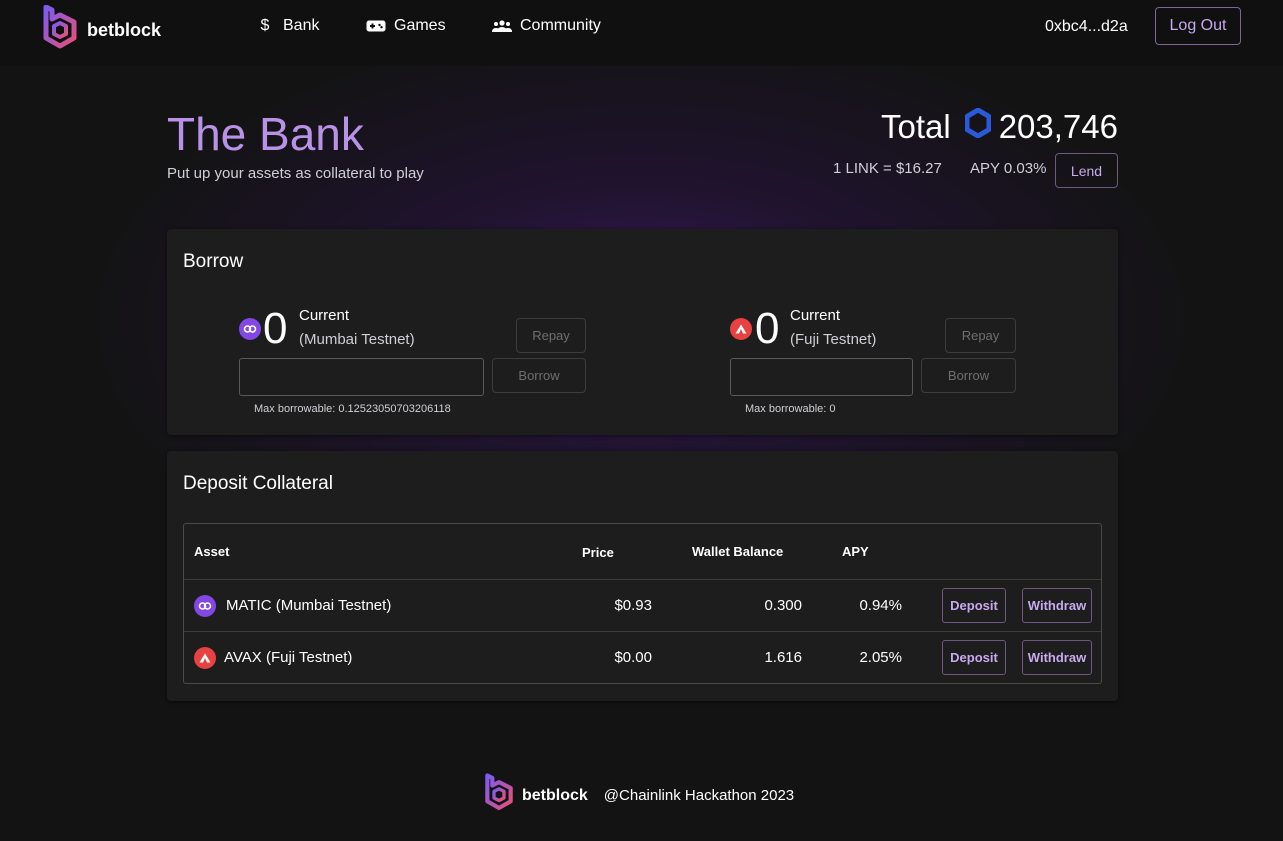  What do you see at coordinates (1086, 26) in the screenshot?
I see `wallet-address: 0xbc4...d2a` at bounding box center [1086, 26].